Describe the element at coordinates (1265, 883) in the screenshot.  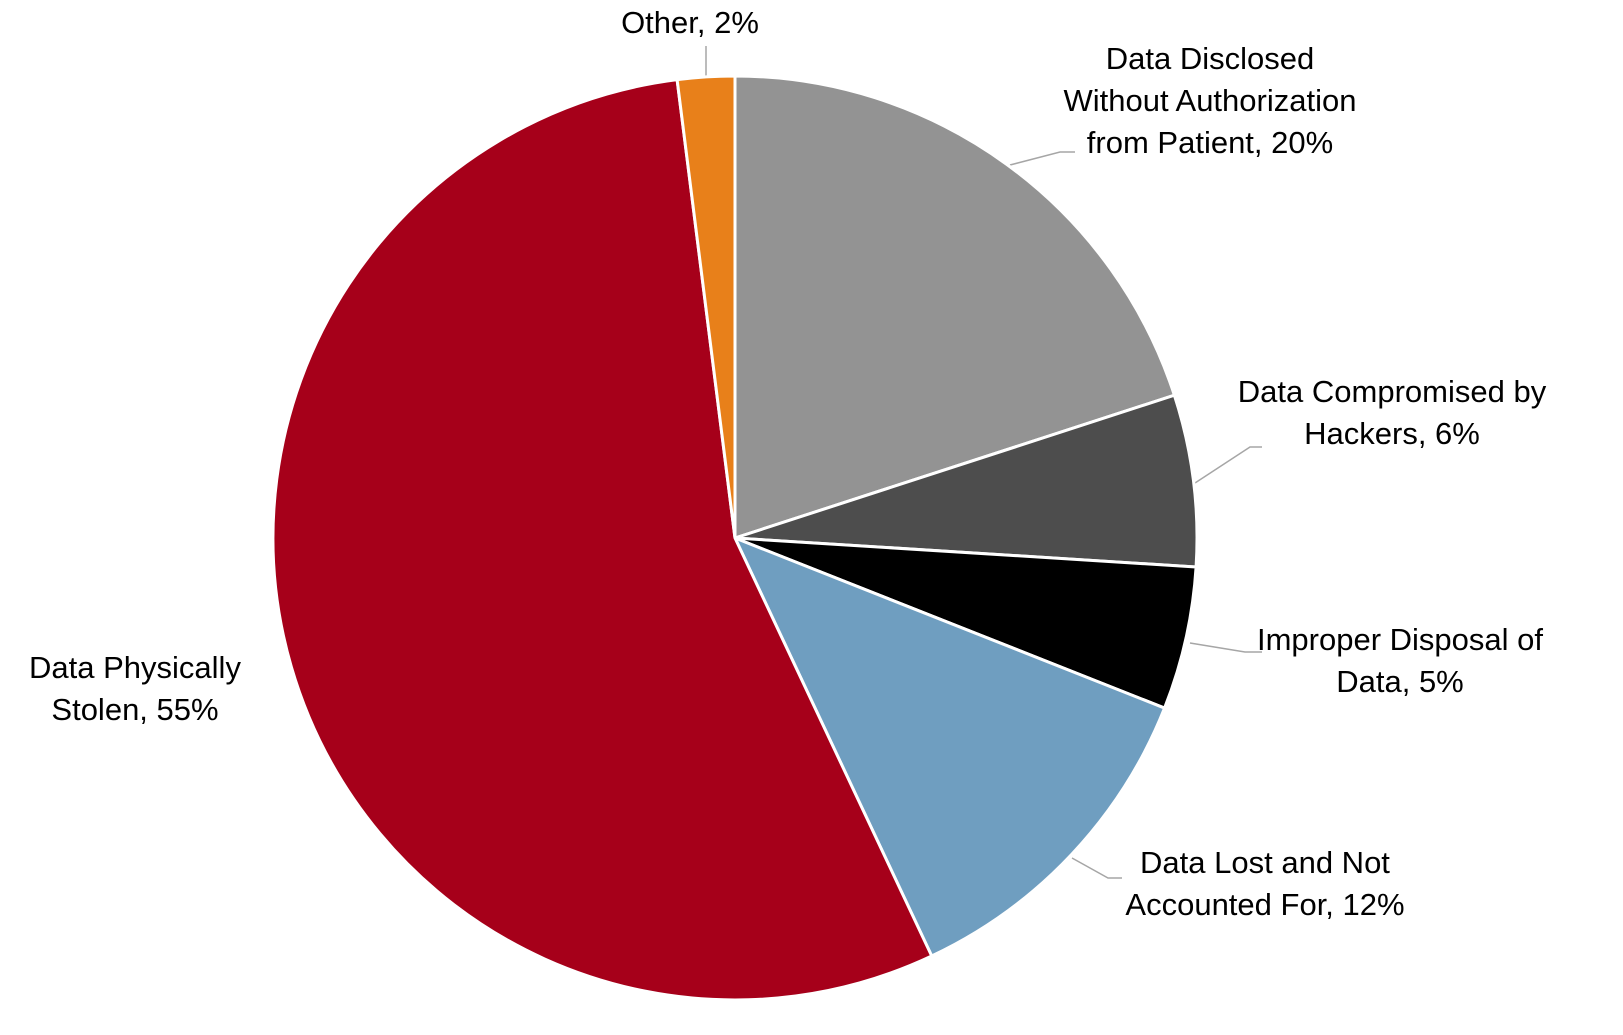
I see `data-label: Data Lost and Not Accounted For, 12%` at that location.